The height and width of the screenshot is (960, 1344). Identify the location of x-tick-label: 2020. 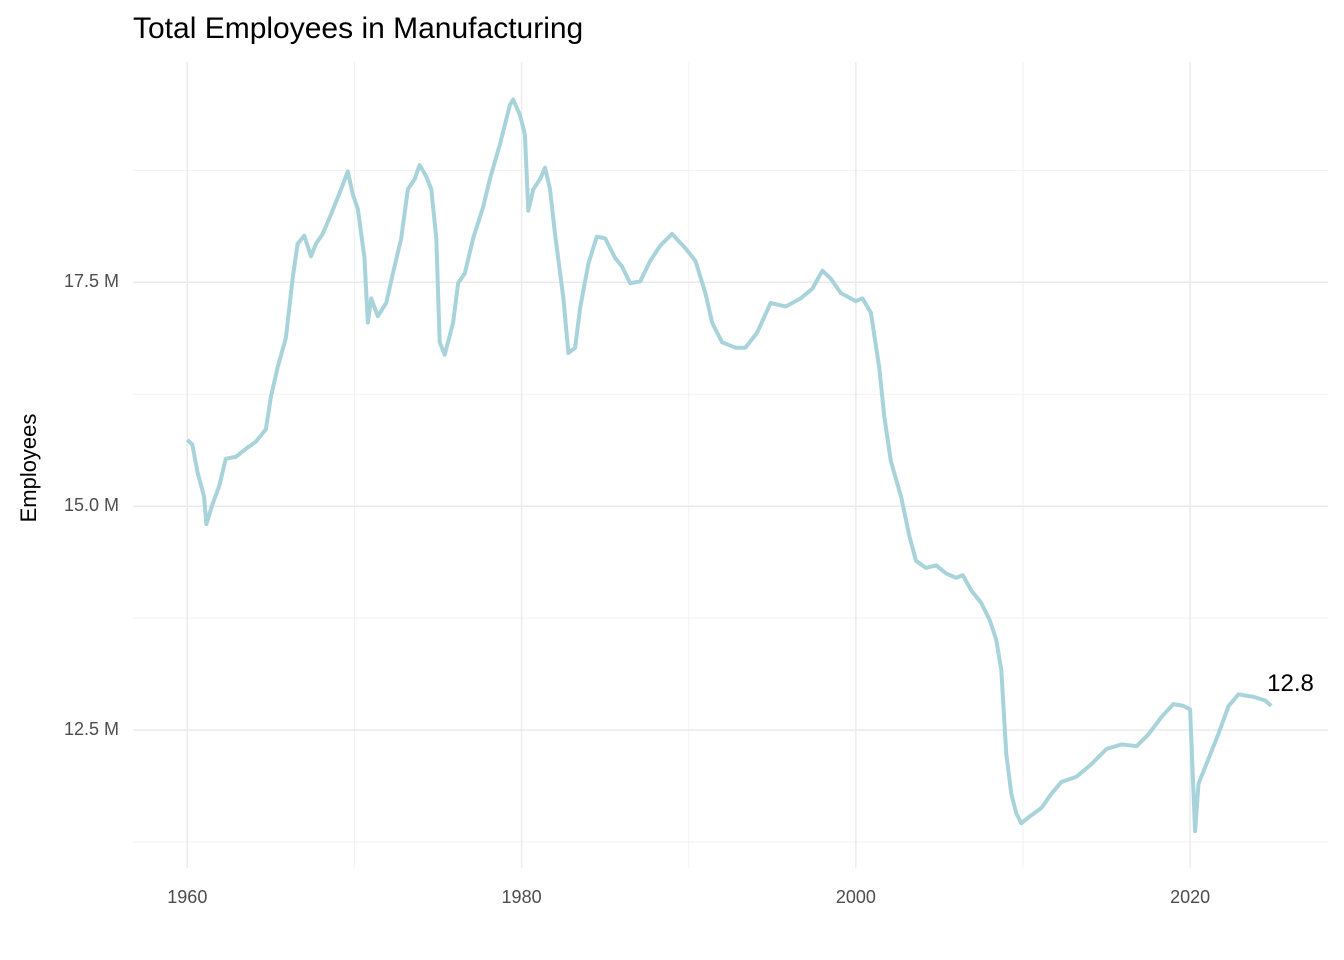
(1190, 897).